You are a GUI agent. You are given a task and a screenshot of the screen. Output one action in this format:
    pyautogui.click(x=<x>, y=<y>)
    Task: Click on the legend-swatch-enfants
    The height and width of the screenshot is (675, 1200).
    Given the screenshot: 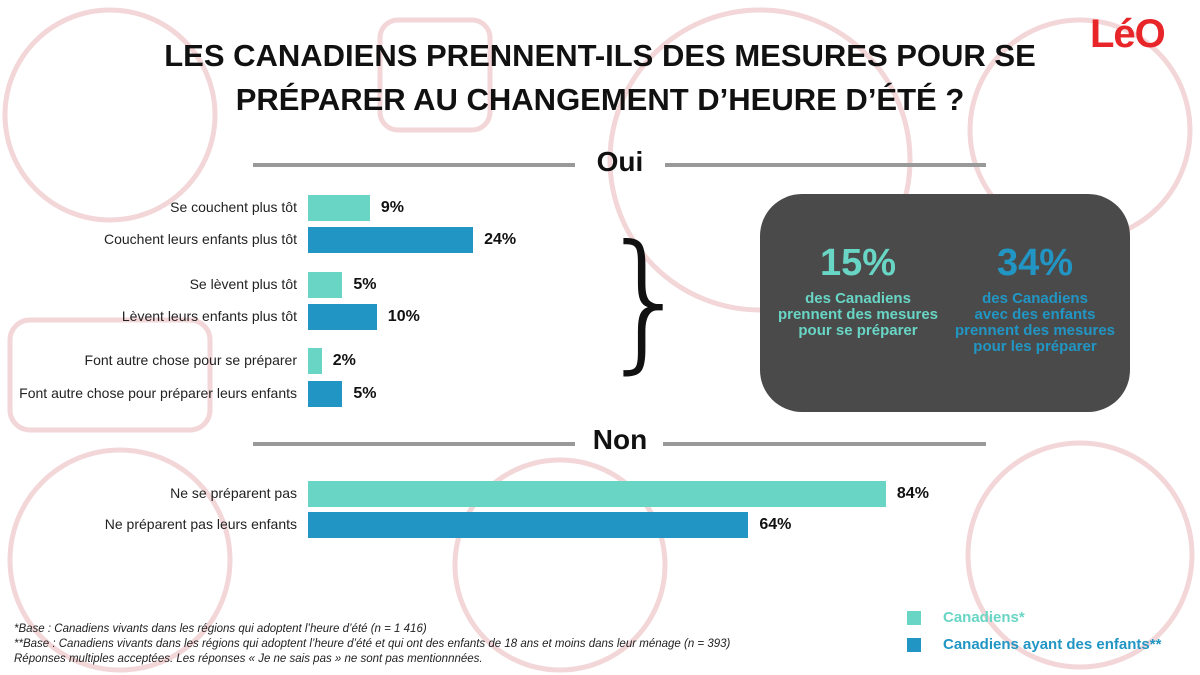 What is the action you would take?
    pyautogui.click(x=914, y=645)
    